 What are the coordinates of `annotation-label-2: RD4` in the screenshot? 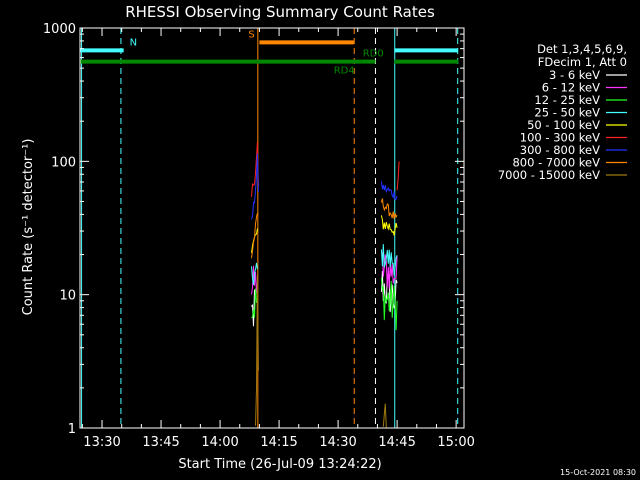 It's located at (344, 71).